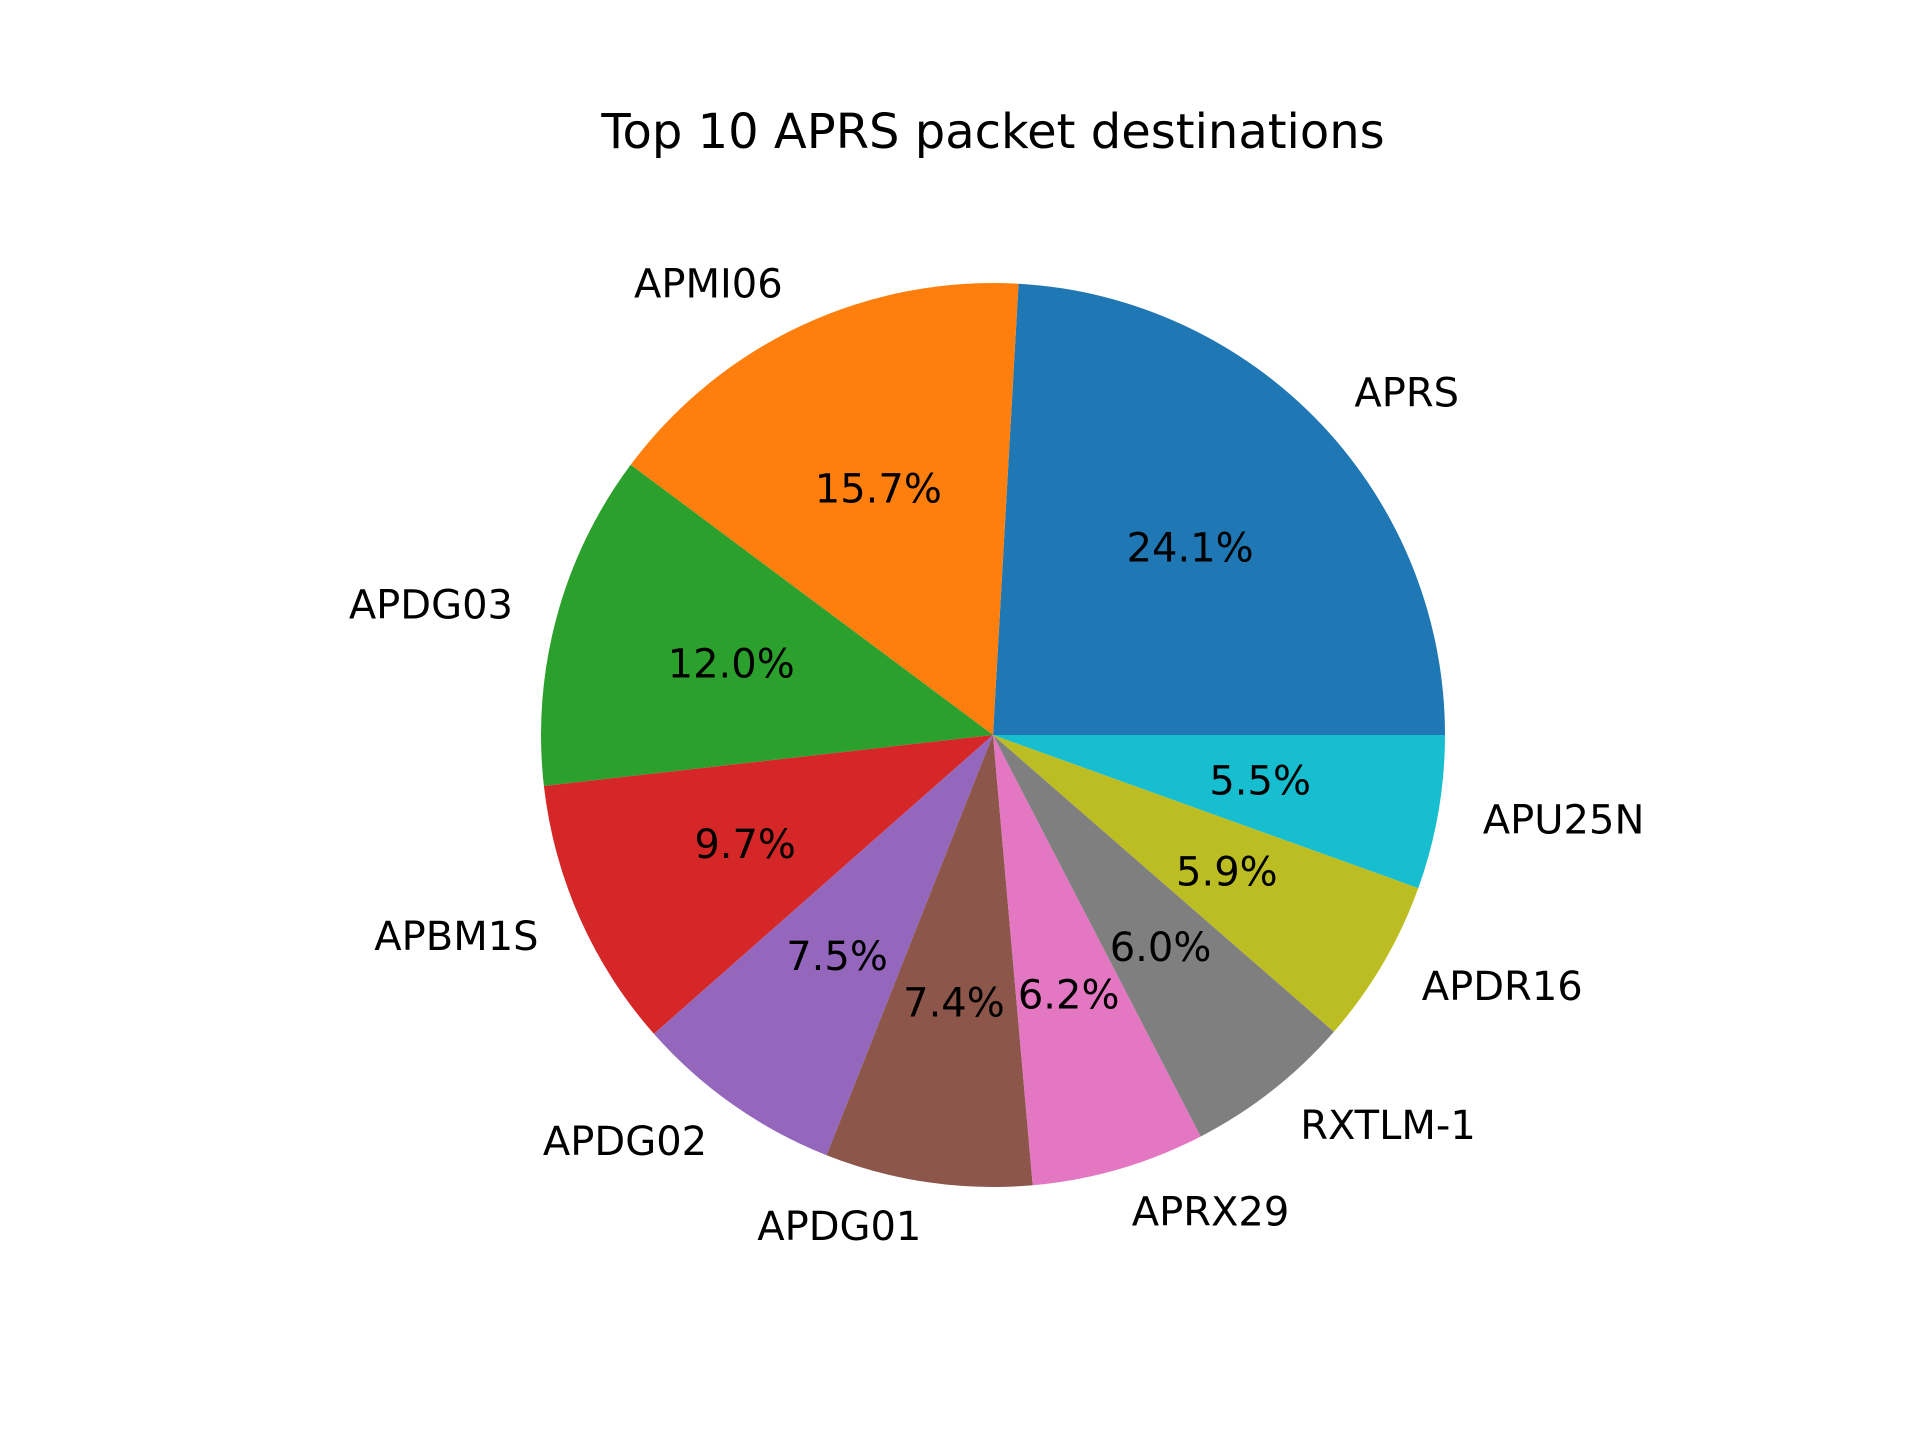 This screenshot has width=1920, height=1440. I want to click on slice-percent-apbm1s: 9.7%, so click(745, 845).